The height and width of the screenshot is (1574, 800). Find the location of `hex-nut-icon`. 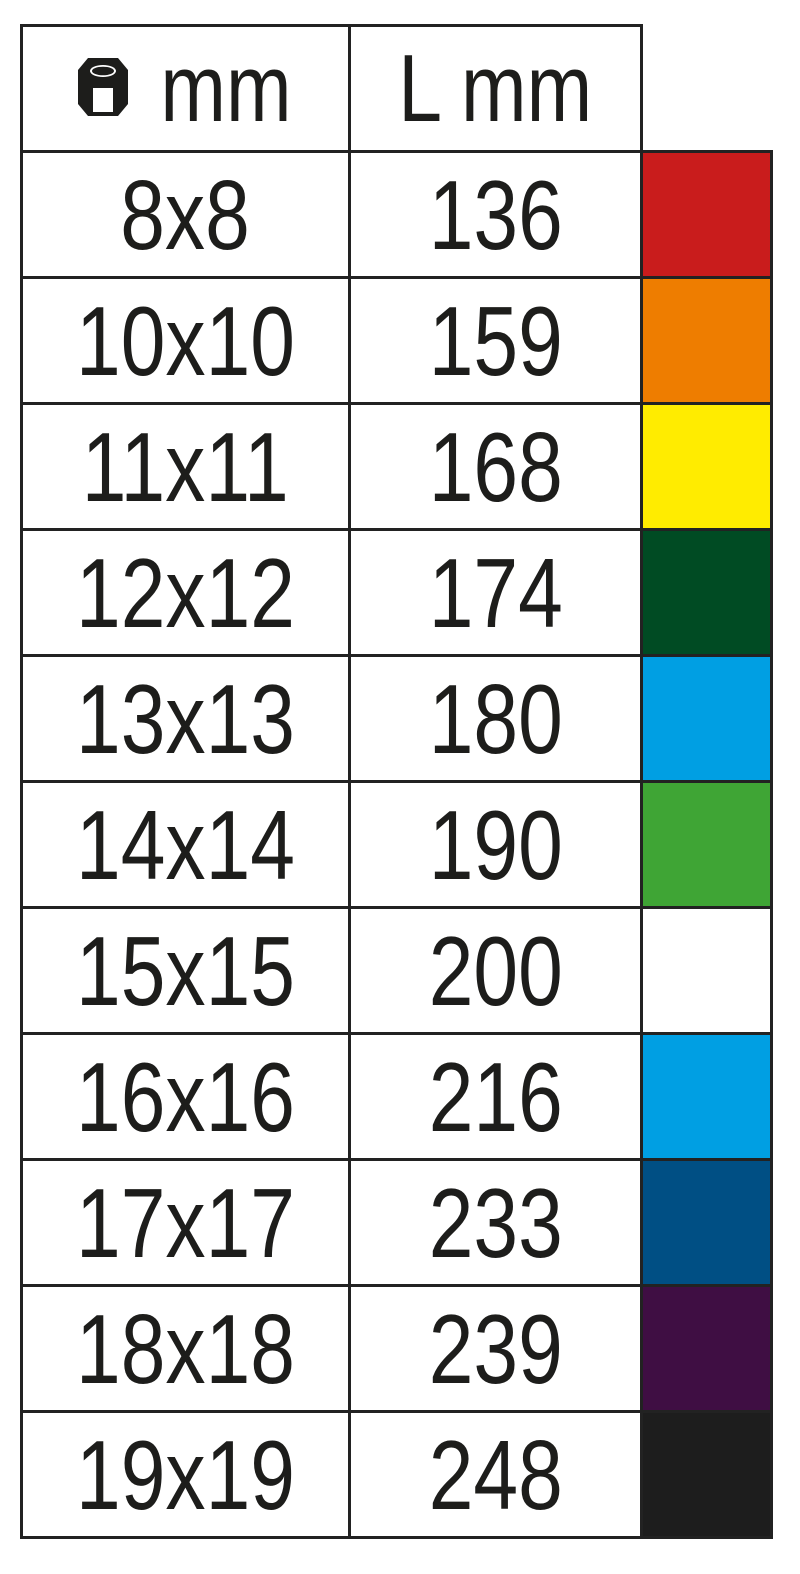

hex-nut-icon is located at coordinates (102, 86).